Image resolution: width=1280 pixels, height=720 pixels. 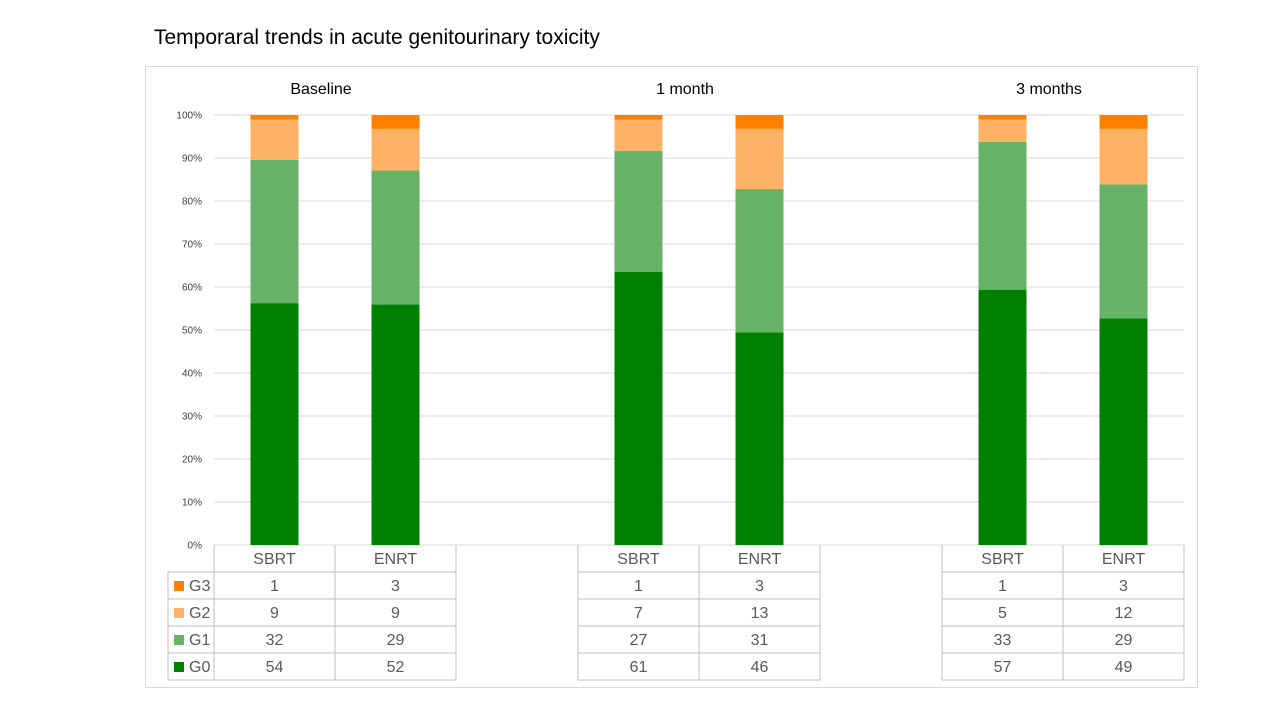 I want to click on group-title: 1 month, so click(x=685, y=89).